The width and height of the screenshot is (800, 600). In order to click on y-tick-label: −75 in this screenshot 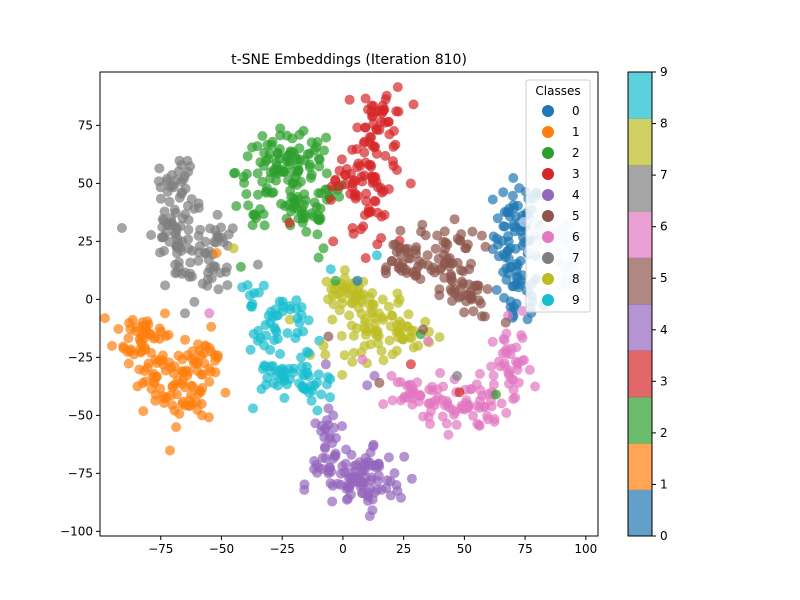, I will do `click(80, 473)`.